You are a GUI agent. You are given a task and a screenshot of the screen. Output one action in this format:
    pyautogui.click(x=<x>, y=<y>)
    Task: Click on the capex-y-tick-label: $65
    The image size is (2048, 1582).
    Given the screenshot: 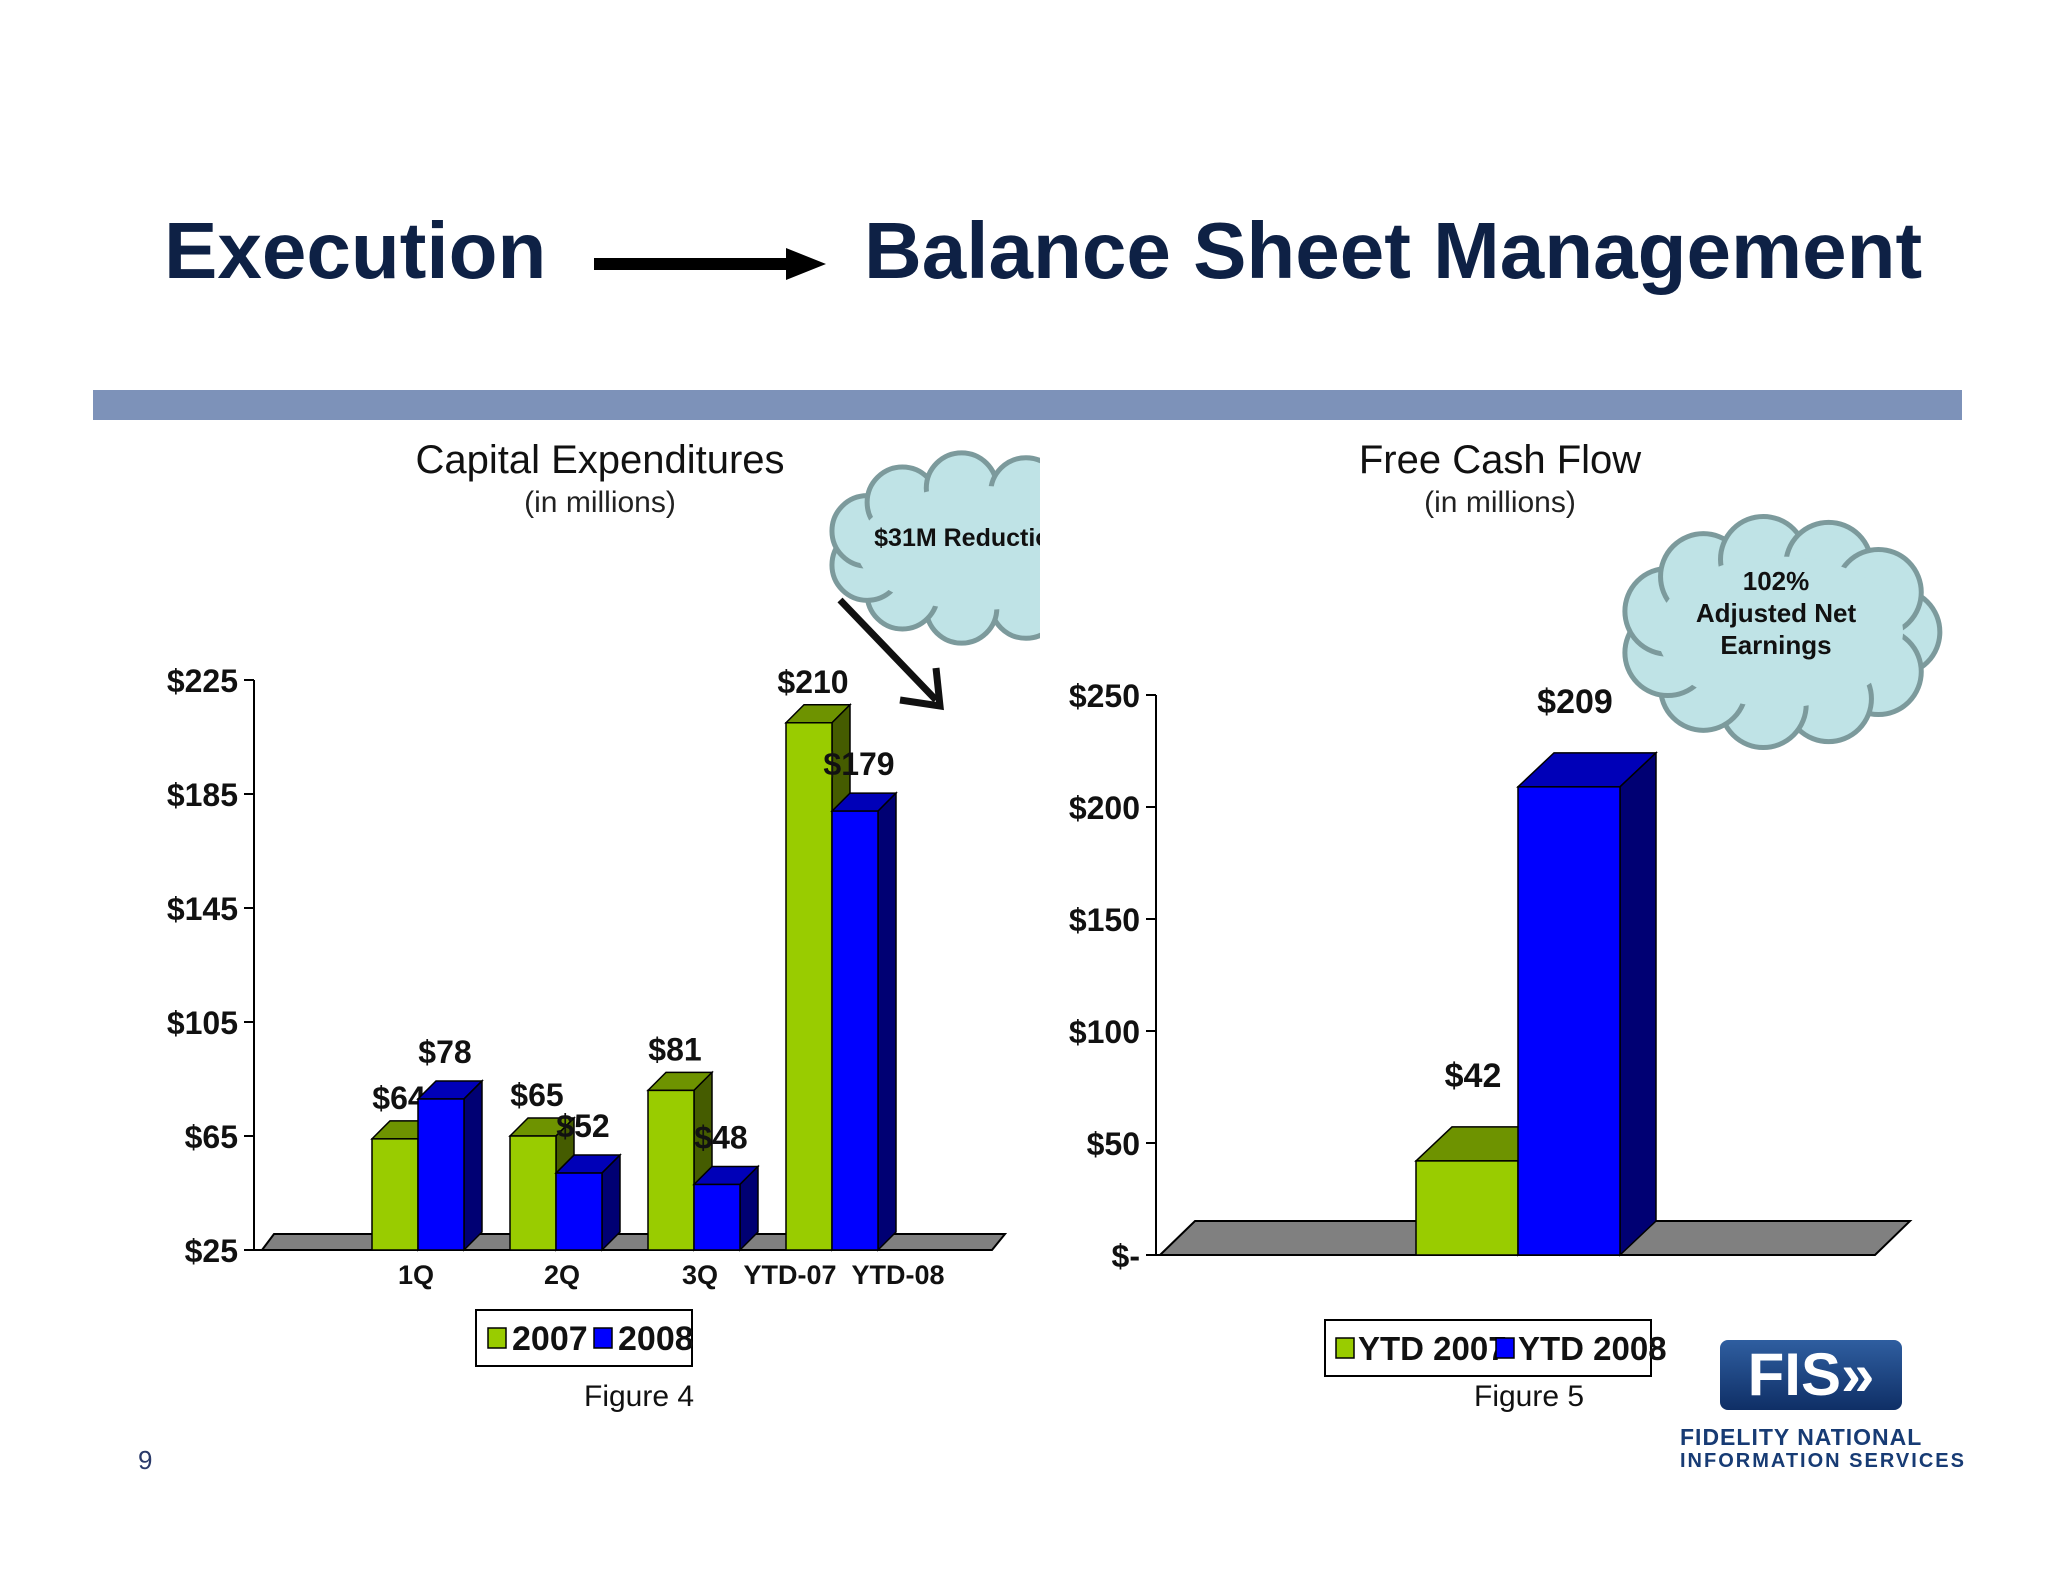 What is the action you would take?
    pyautogui.click(x=211, y=1137)
    